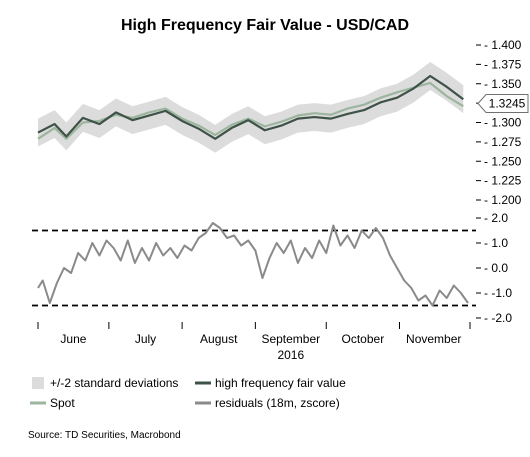 The height and width of the screenshot is (457, 530). What do you see at coordinates (277, 403) in the screenshot?
I see `legend-label: residuals (18m, zscore)` at bounding box center [277, 403].